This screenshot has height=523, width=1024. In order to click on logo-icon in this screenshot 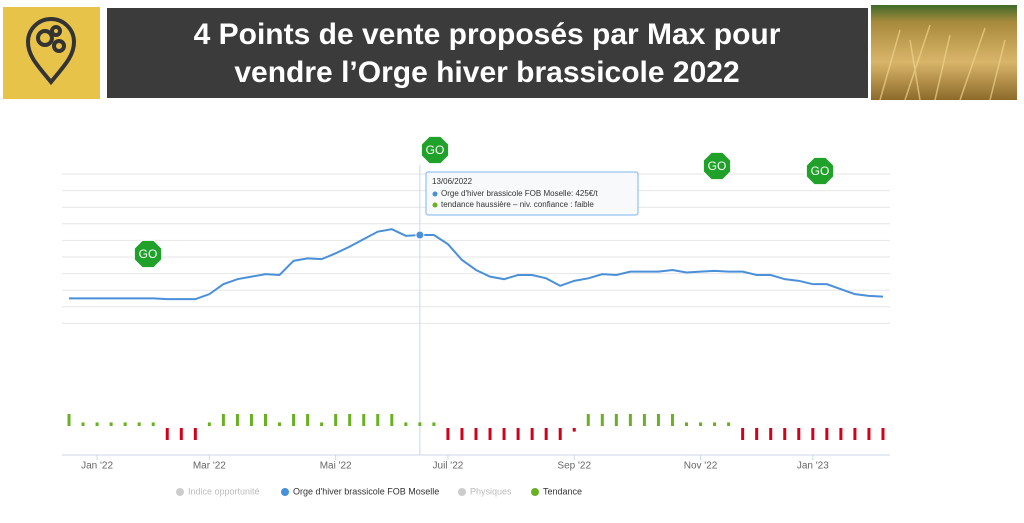, I will do `click(51, 51)`.